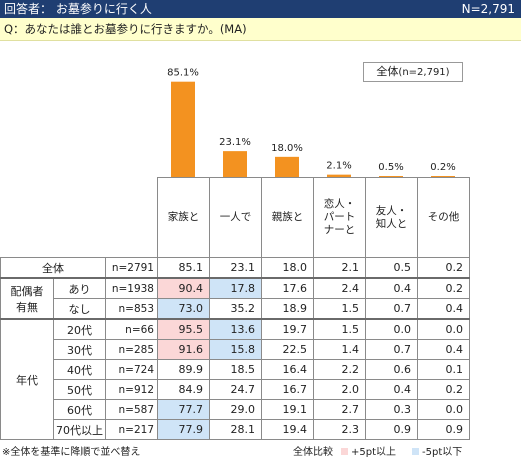  What do you see at coordinates (287, 148) in the screenshot?
I see `bar-value-label: 18.0%` at bounding box center [287, 148].